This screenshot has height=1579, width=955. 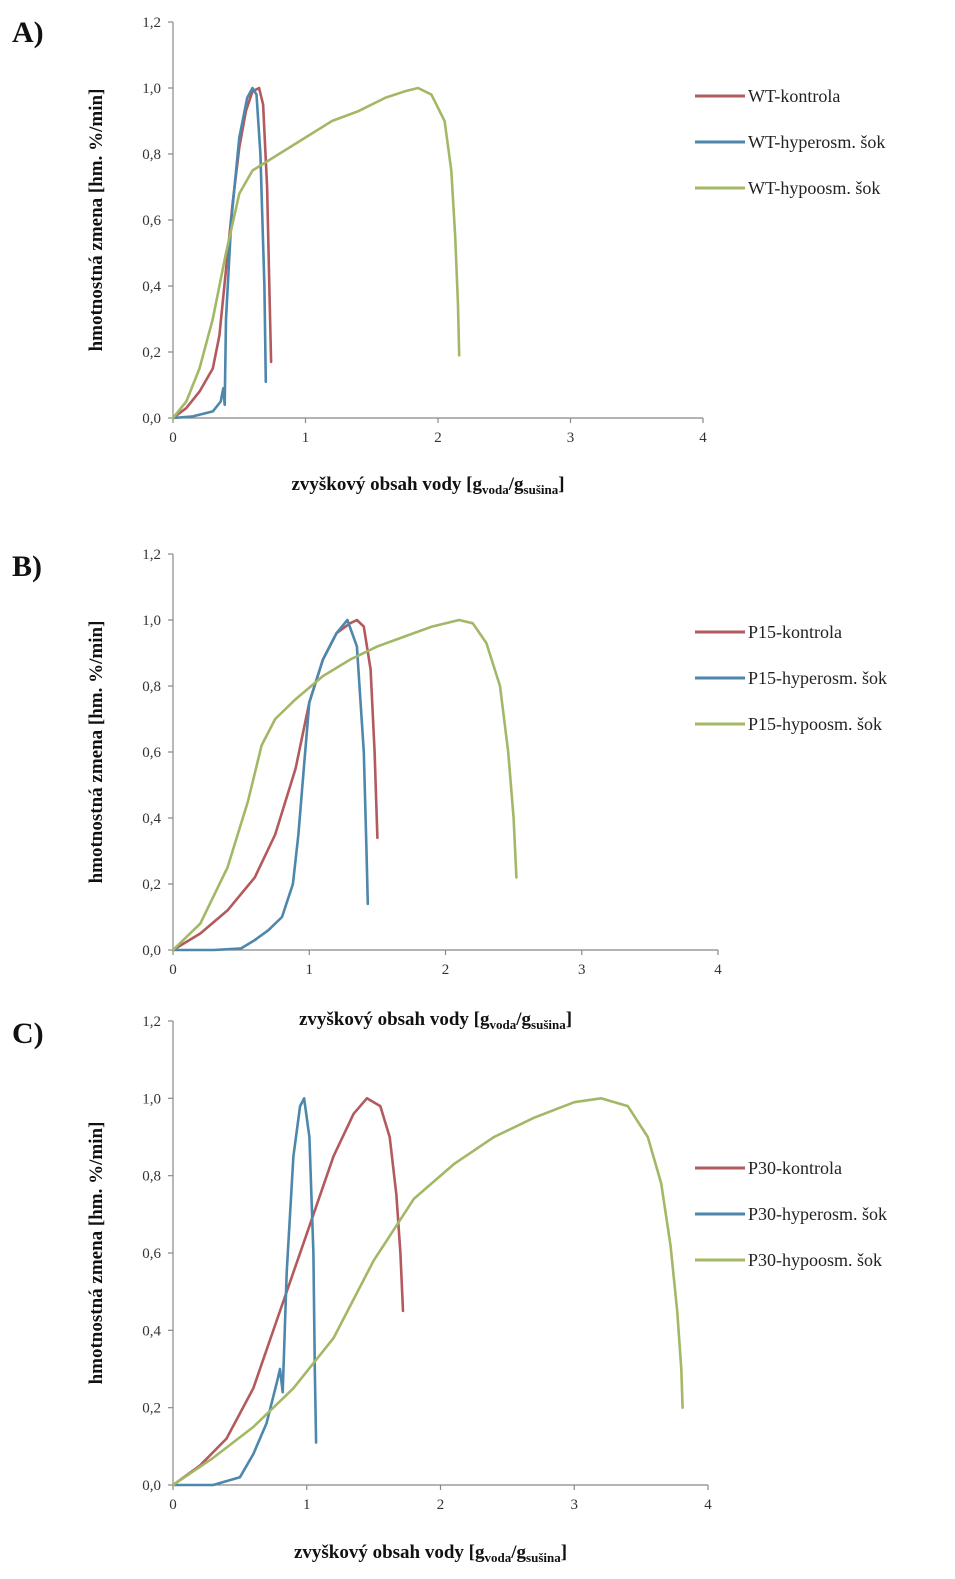 I want to click on legend-label: WT-hyperosm. šok, so click(x=816, y=142).